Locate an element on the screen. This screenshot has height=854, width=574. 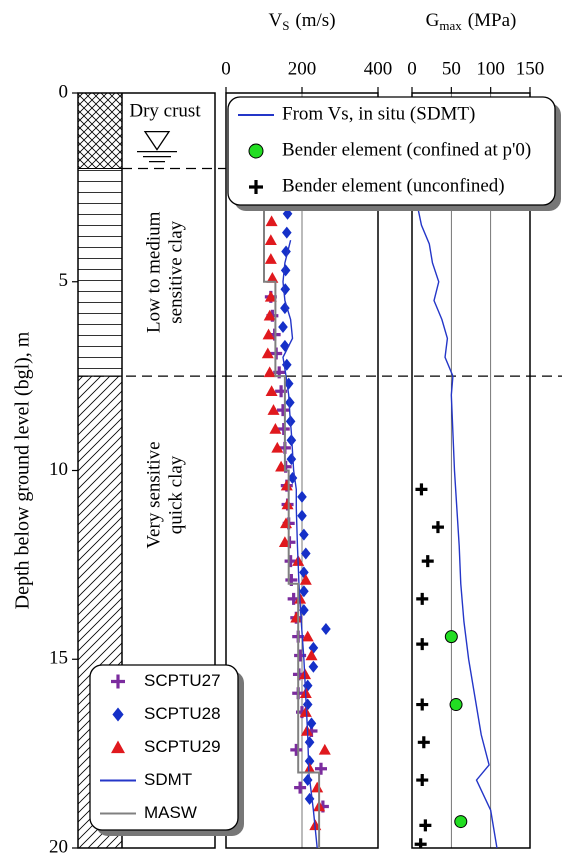
y-tick-label: 10 is located at coordinates (58, 469).